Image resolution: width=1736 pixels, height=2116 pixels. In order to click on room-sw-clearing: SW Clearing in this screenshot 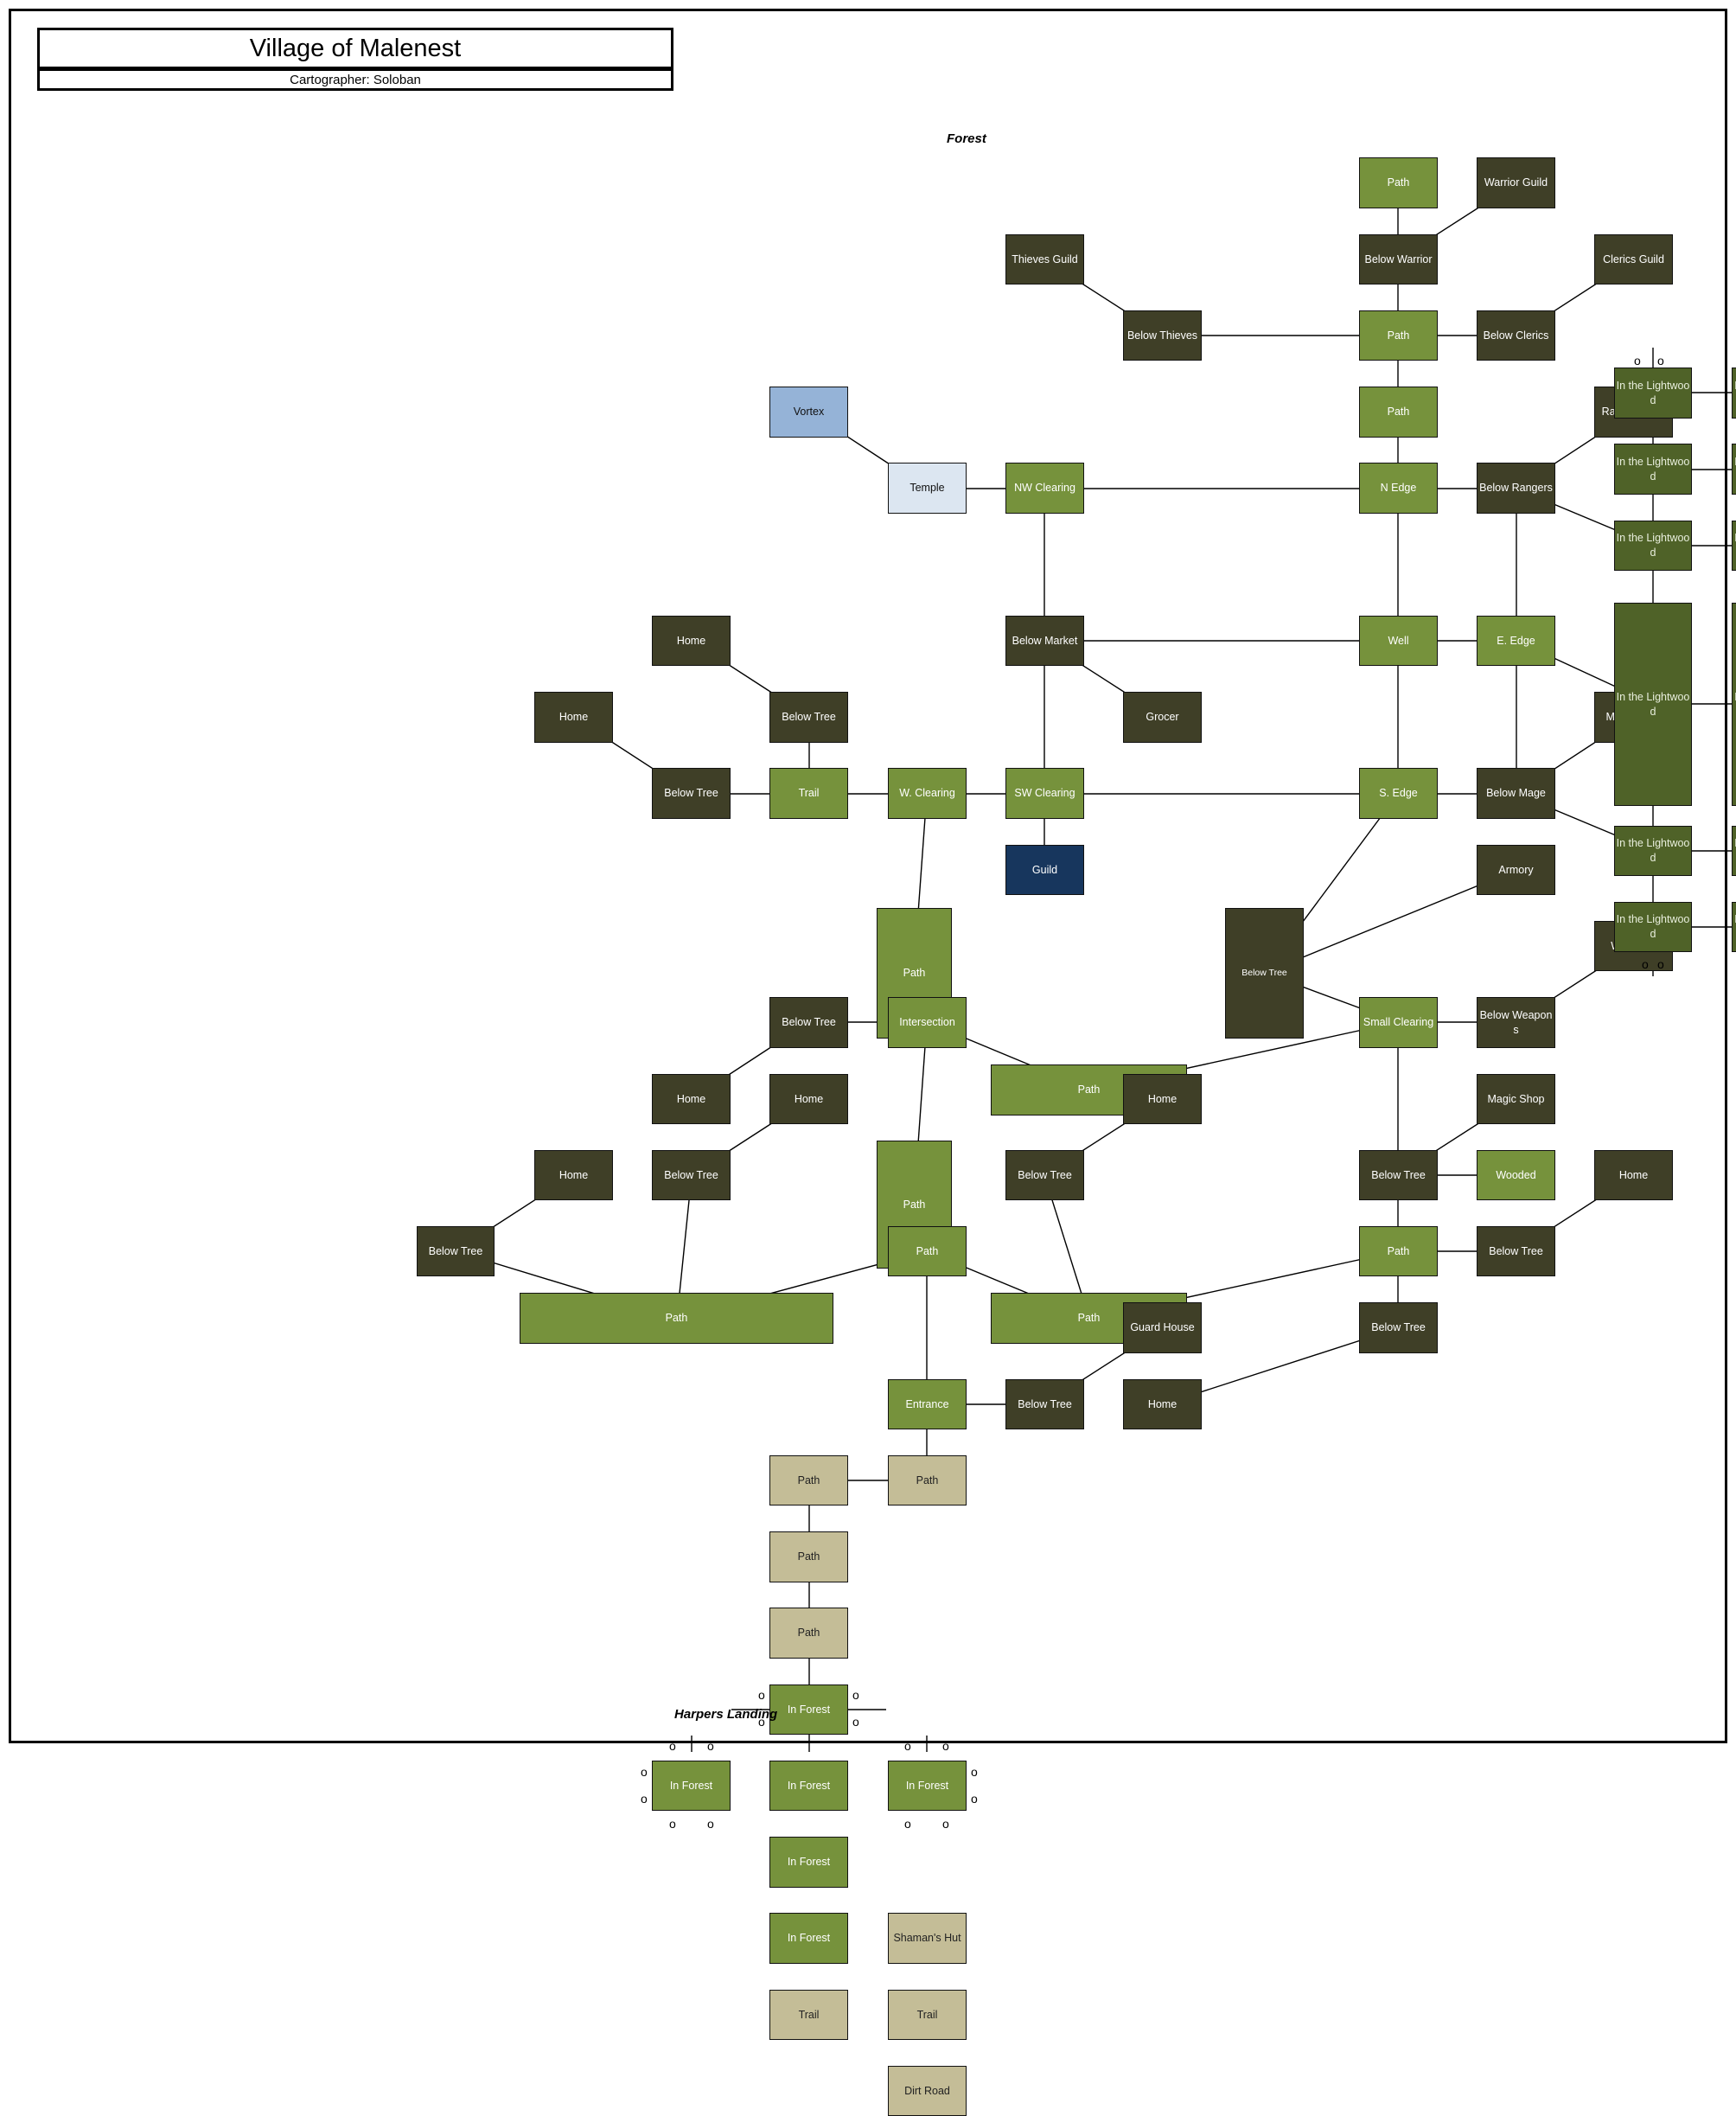, I will do `click(1044, 794)`.